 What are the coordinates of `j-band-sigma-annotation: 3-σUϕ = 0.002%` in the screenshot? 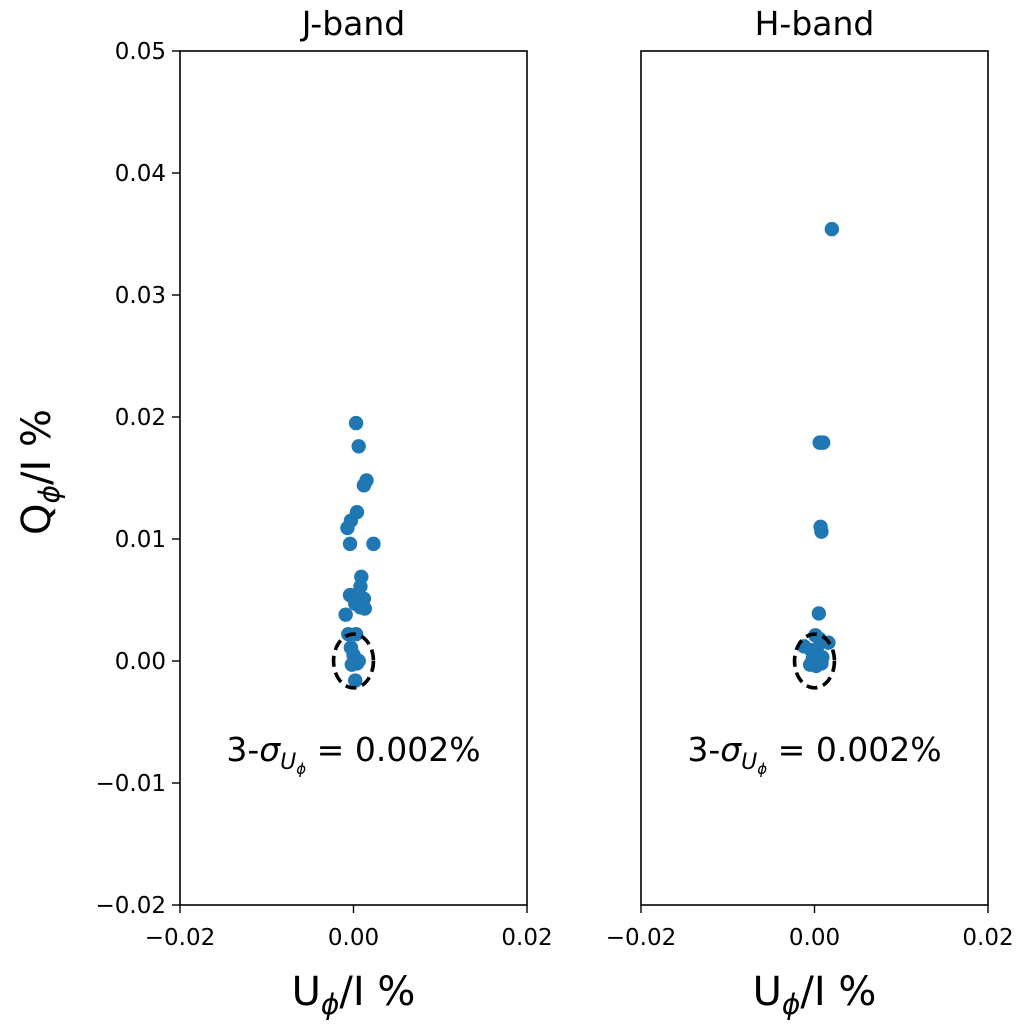 It's located at (353, 754).